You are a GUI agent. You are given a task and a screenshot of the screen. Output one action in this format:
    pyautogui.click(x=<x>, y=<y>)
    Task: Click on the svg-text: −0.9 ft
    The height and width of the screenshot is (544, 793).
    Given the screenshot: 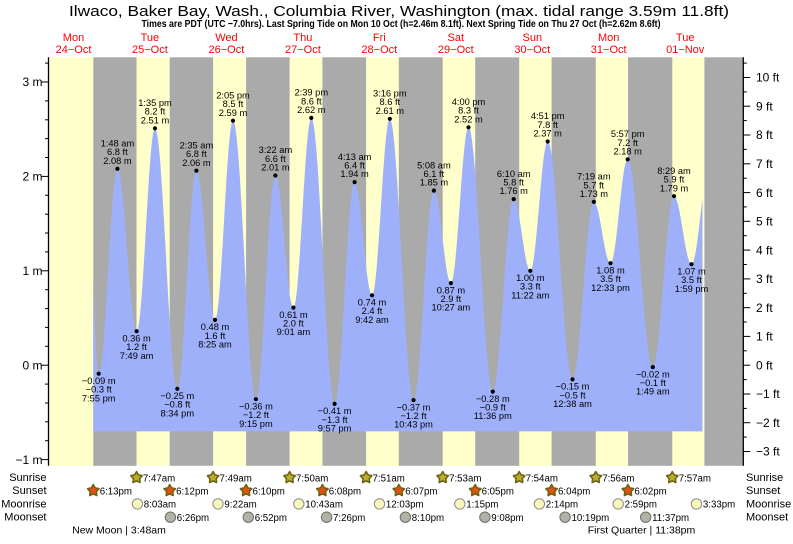 What is the action you would take?
    pyautogui.click(x=493, y=408)
    